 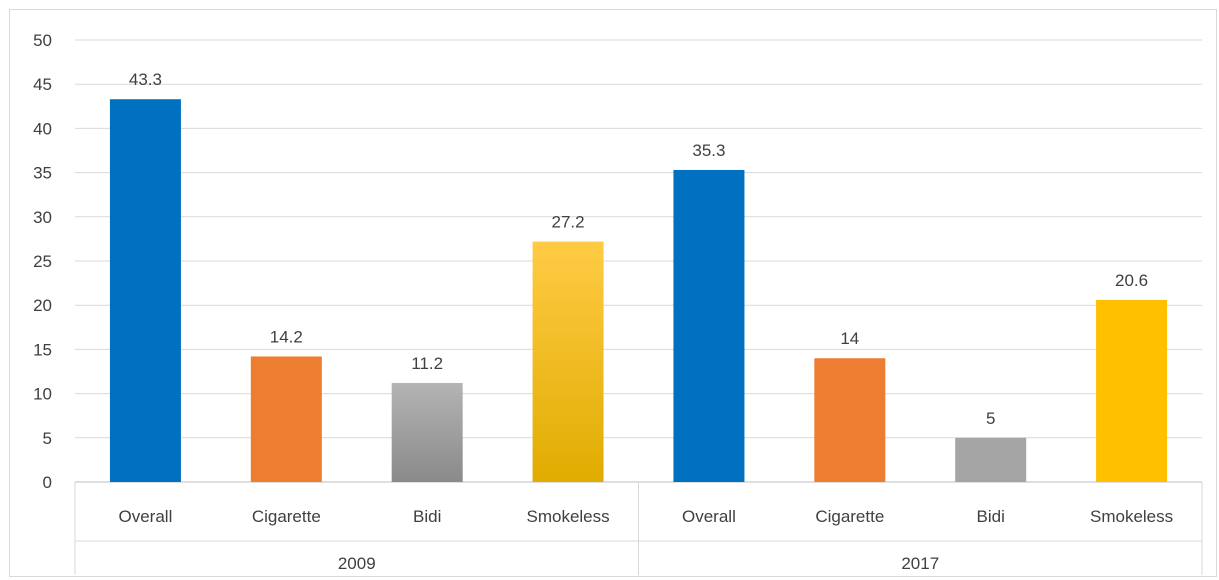 I want to click on y-tick-label: 5, so click(x=47, y=438).